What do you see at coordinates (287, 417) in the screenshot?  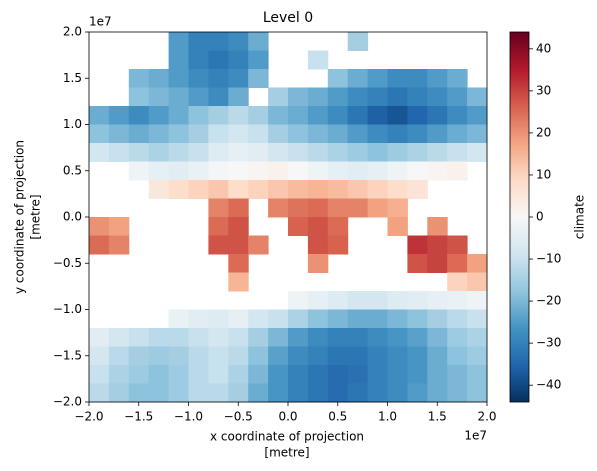 I see `x-tick-label: 0.0` at bounding box center [287, 417].